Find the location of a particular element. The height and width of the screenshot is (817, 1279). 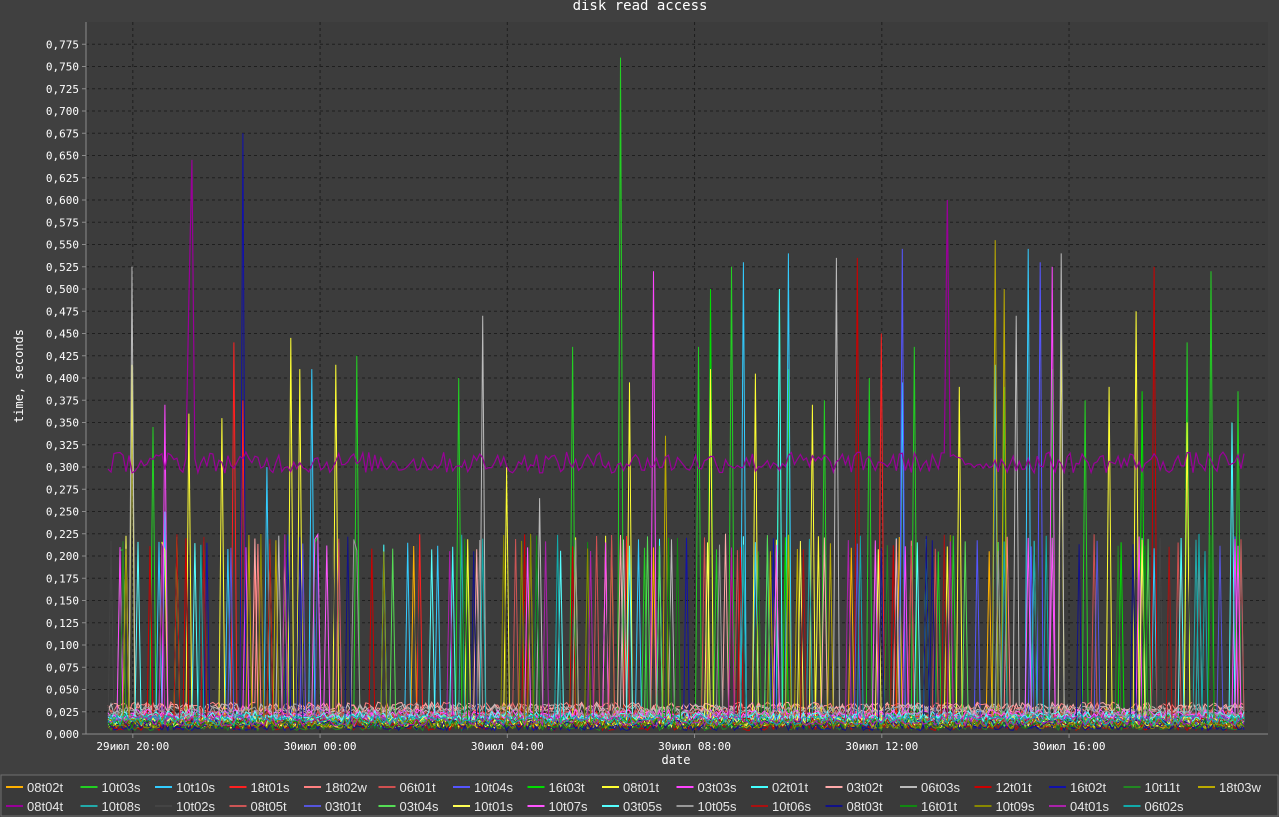

y-tick-label: 0,625 is located at coordinates (62, 178).